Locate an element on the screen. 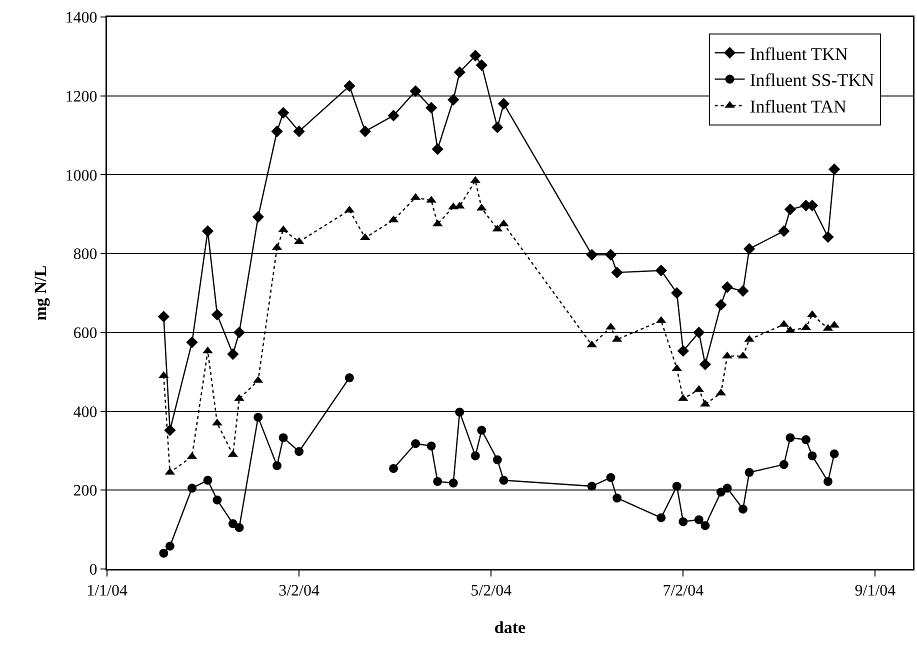  y-tick-label: 0 is located at coordinates (93, 570).